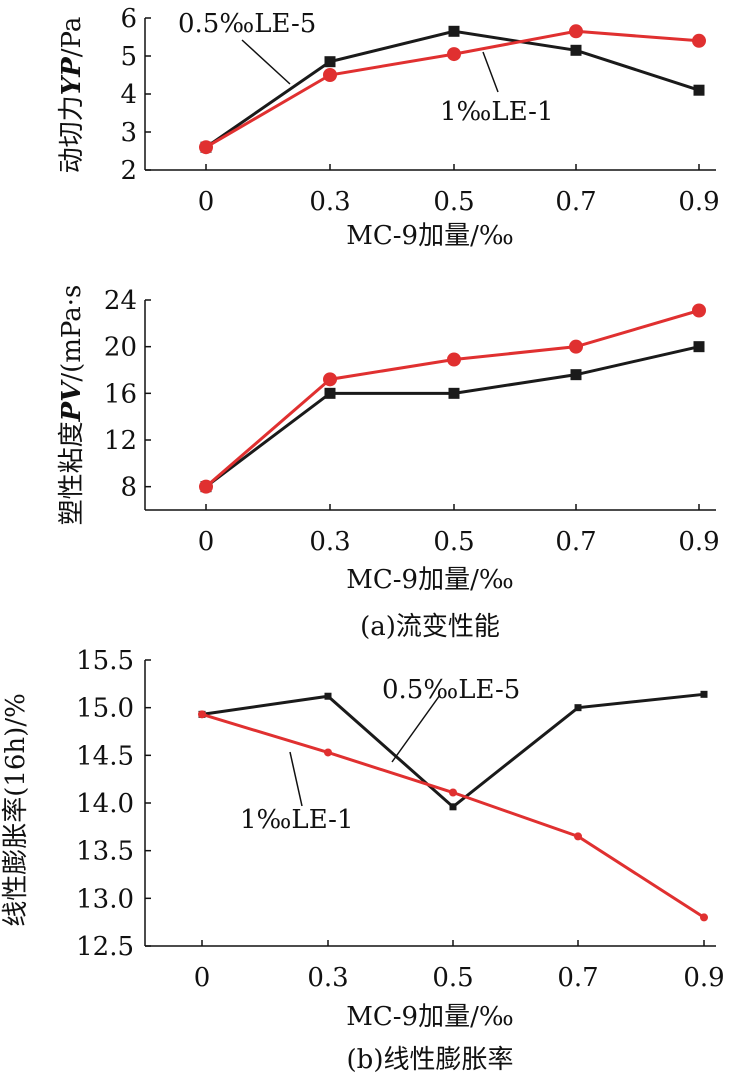  I want to click on yp-x-tick-label: 0, so click(206, 202).